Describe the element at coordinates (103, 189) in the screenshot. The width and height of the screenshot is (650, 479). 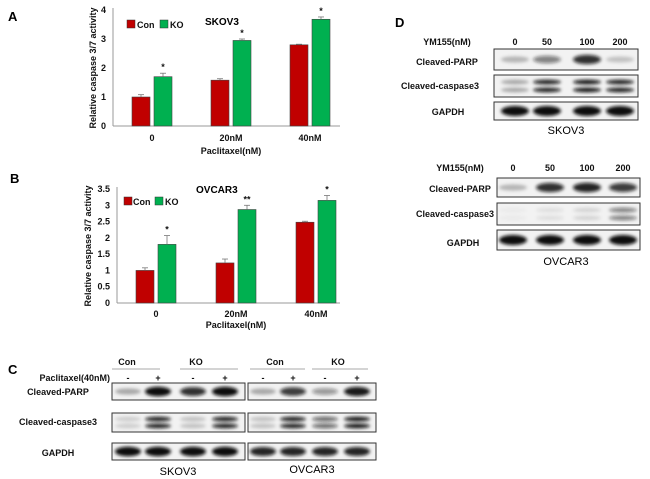
I see `y-tick-label: 3.5` at that location.